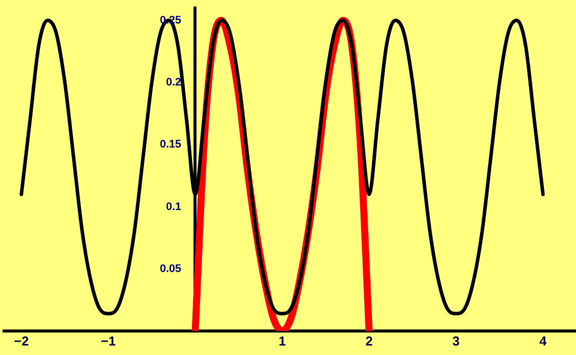 This screenshot has height=355, width=576. I want to click on x-tick-label: 2, so click(369, 340).